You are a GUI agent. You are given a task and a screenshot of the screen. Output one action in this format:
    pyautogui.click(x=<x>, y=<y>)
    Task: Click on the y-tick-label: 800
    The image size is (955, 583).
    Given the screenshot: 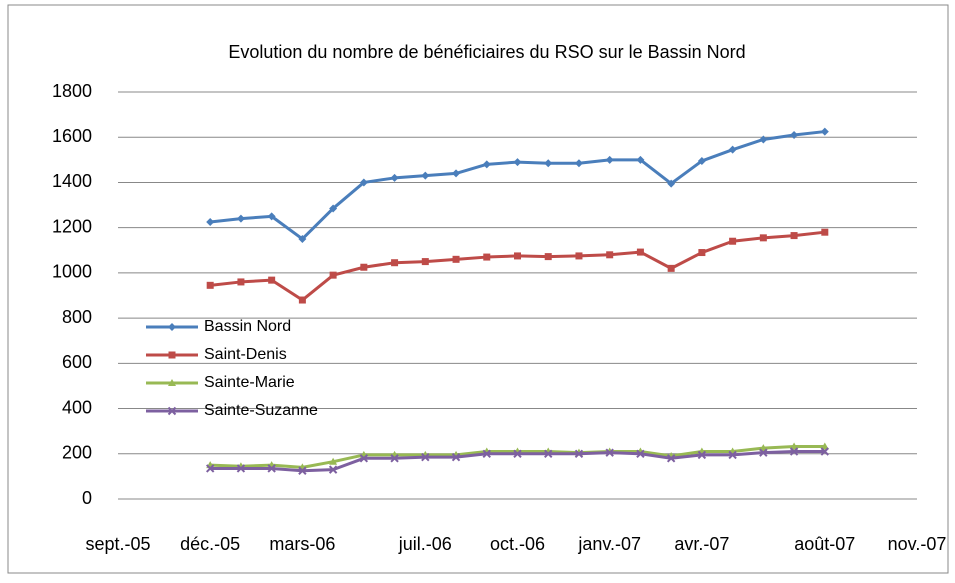 What is the action you would take?
    pyautogui.click(x=77, y=317)
    